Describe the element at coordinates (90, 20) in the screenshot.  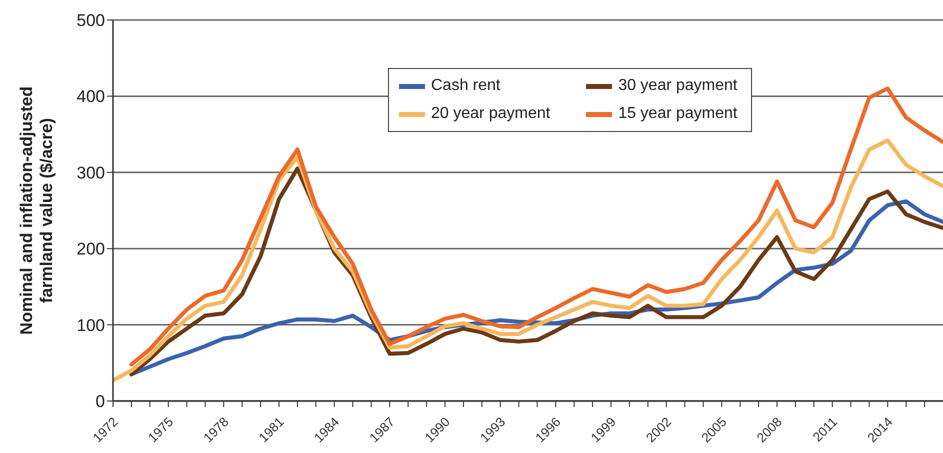
I see `y-tick-label: 500` at that location.